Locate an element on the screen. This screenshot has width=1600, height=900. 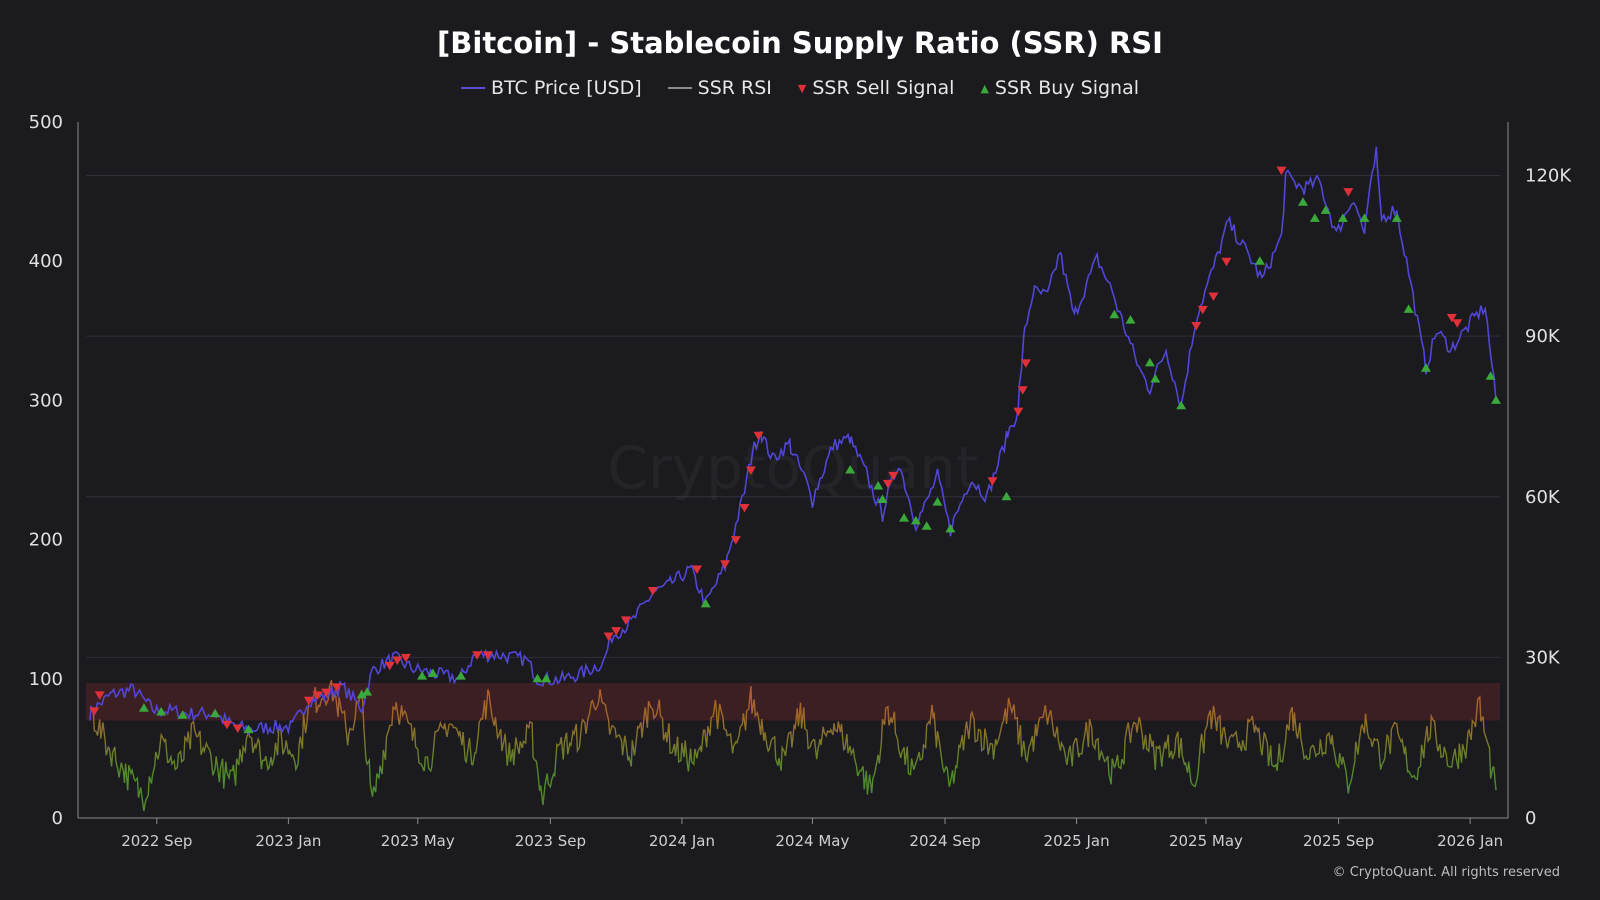
ssr-rsi-line is located at coordinates (793, 745).